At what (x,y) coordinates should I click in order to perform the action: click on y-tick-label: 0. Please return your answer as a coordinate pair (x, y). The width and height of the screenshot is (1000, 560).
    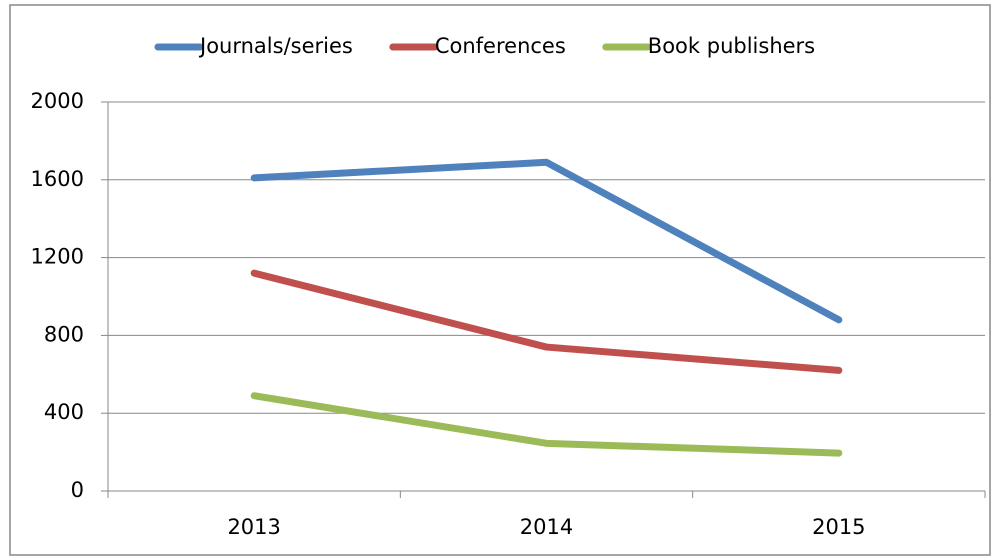
    Looking at the image, I should click on (77, 490).